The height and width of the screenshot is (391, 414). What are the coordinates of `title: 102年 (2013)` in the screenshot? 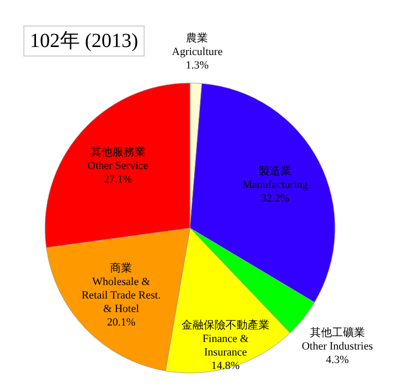 It's located at (84, 41).